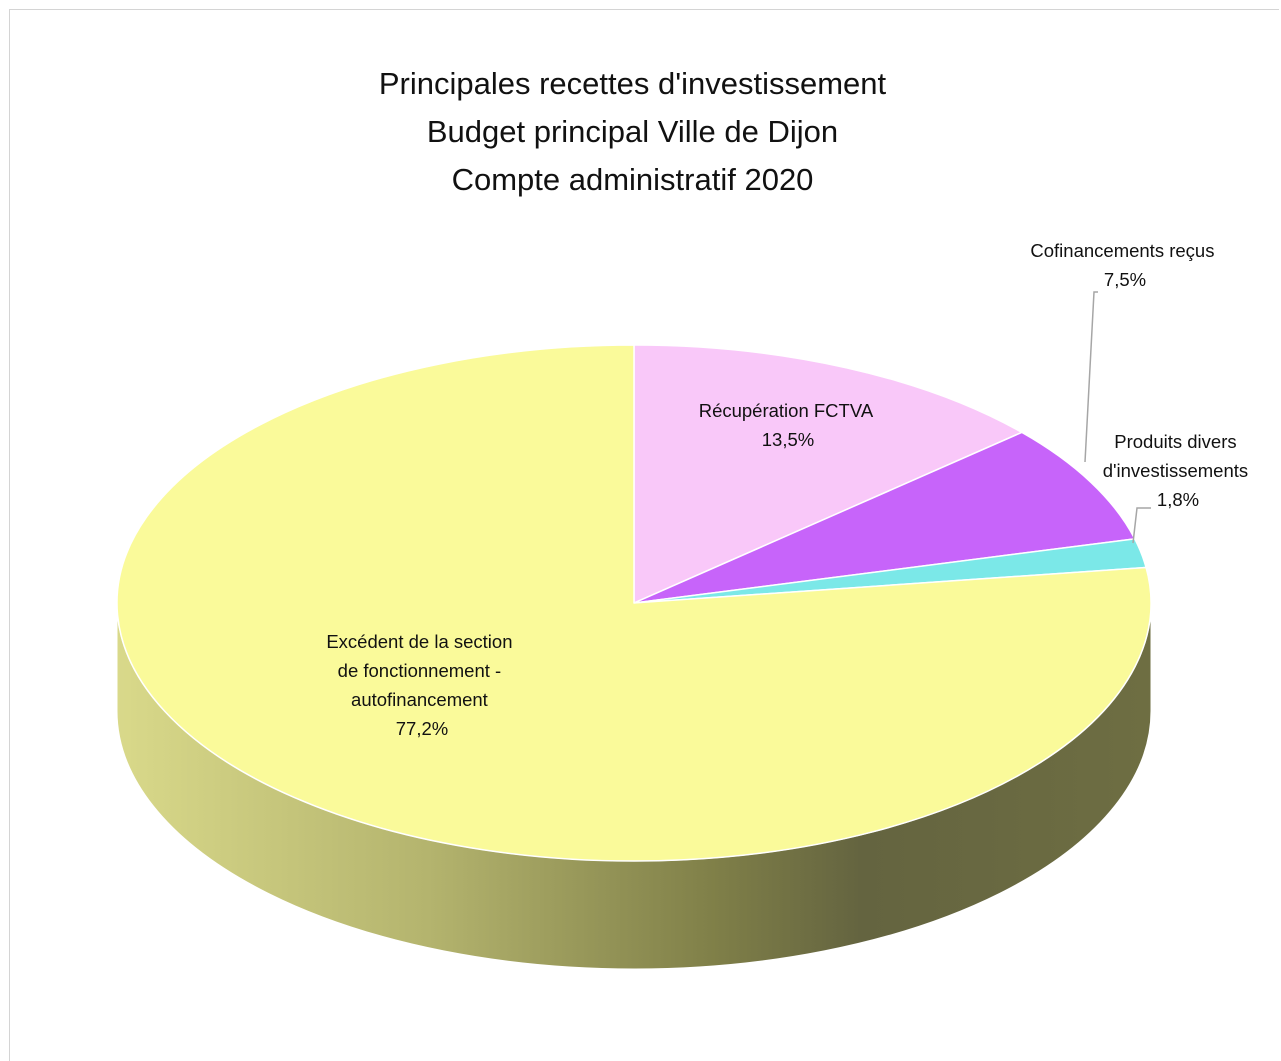  Describe the element at coordinates (632, 83) in the screenshot. I see `title-line-1: Principales recettes d'investissement` at that location.